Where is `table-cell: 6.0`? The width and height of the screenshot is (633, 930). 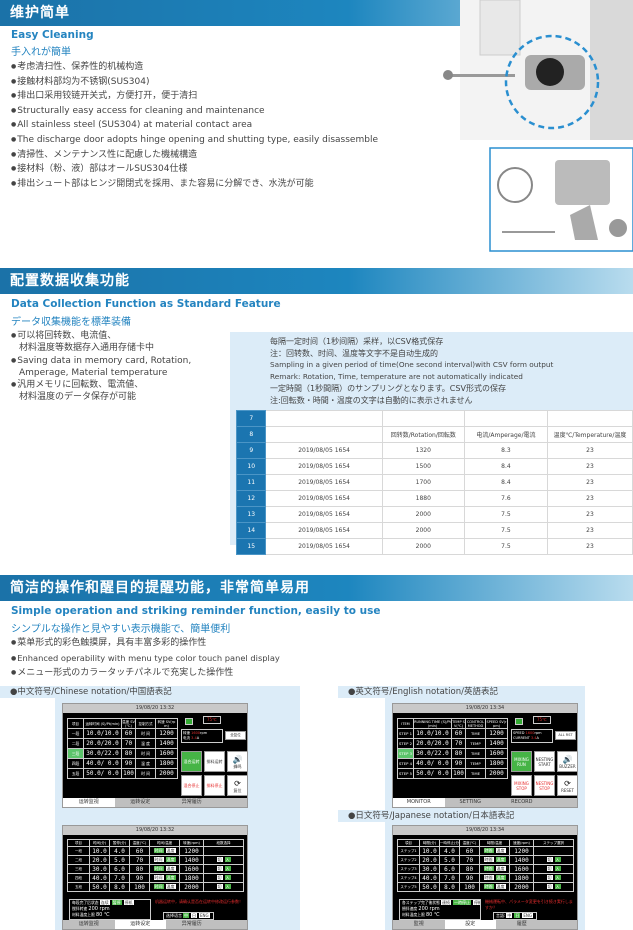
table-cell: 6.0 is located at coordinates (119, 869).